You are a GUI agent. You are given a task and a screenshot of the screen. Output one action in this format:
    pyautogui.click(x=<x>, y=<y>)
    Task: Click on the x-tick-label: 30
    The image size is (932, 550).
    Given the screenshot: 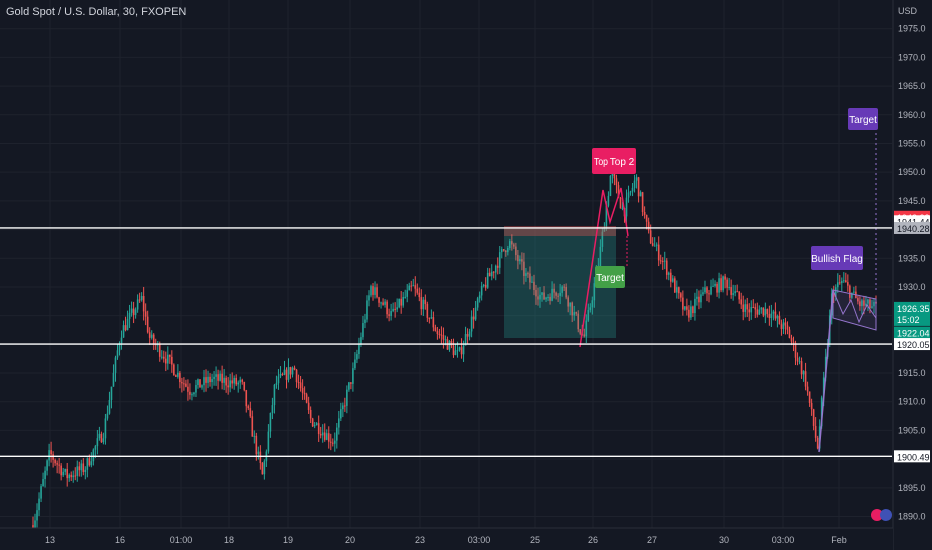 What is the action you would take?
    pyautogui.click(x=724, y=540)
    